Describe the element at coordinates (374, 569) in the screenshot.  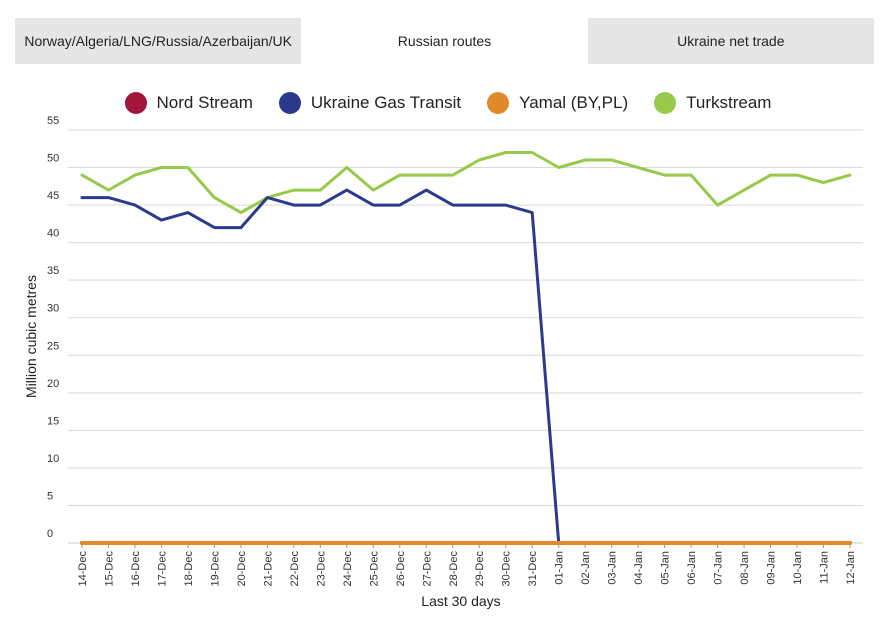
I see `x-tick-label: 25-Dec` at that location.